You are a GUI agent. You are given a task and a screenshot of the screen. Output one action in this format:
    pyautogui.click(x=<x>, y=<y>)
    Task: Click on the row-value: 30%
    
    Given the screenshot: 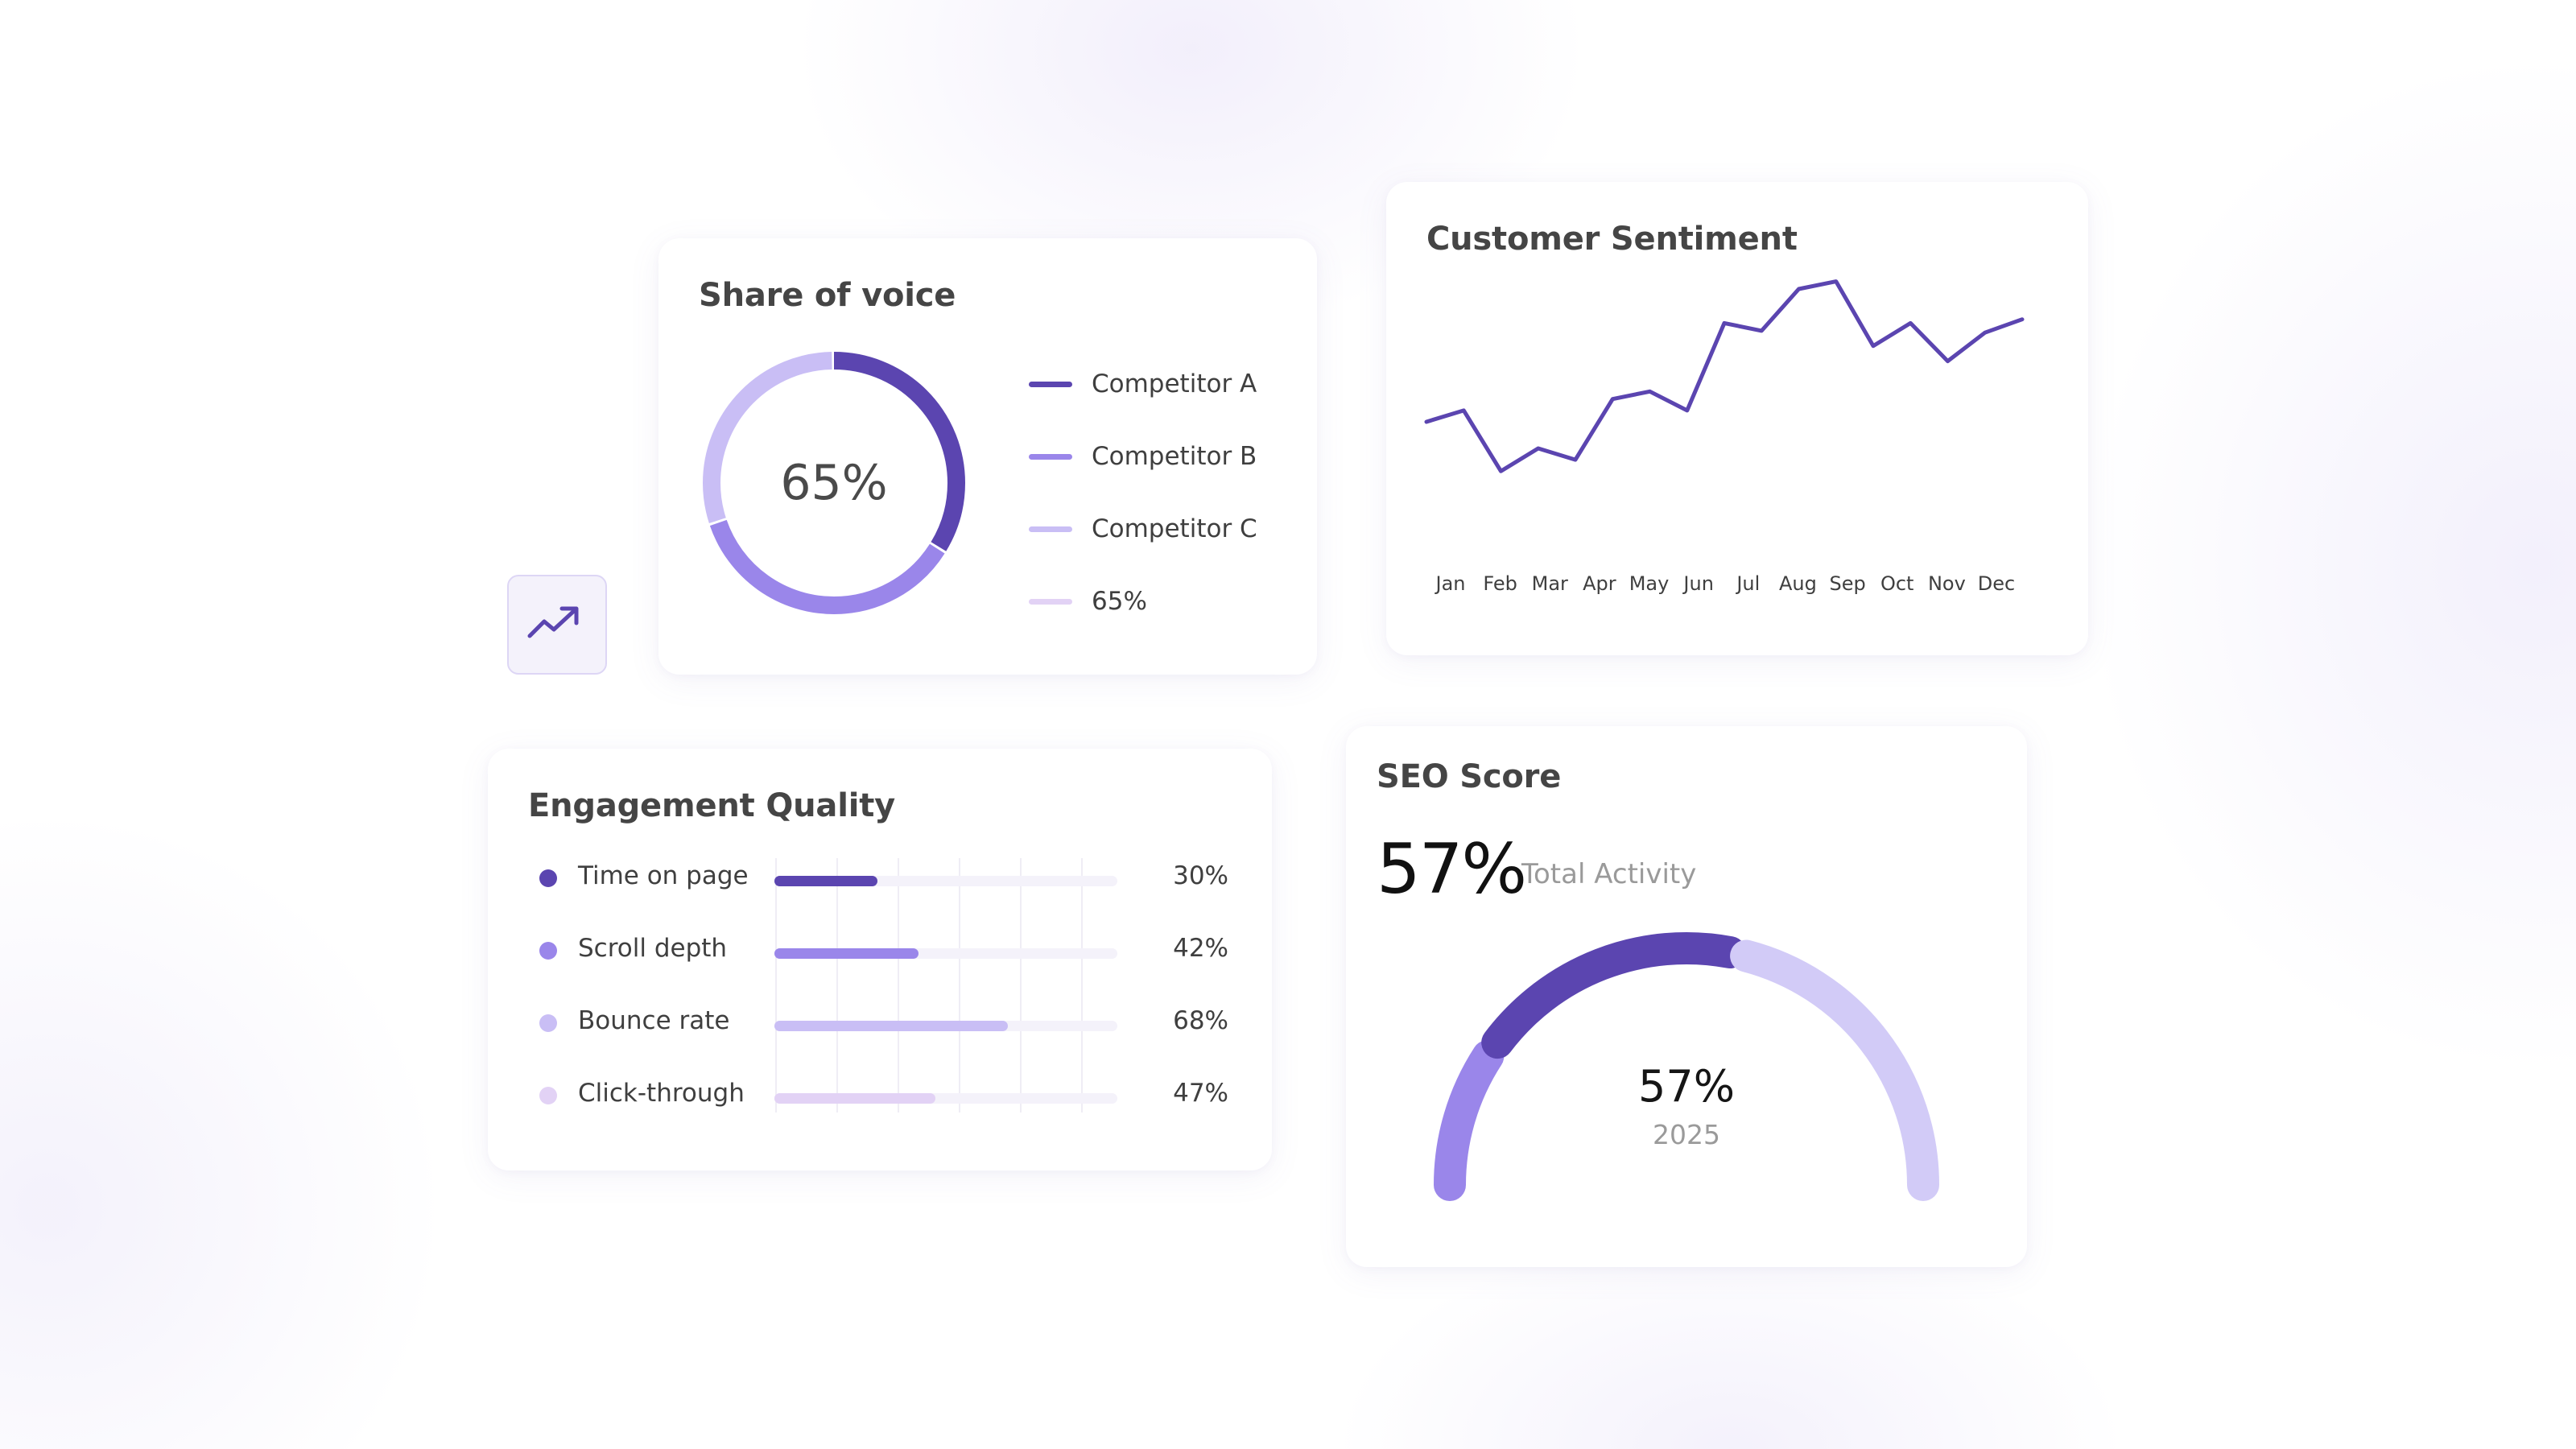 What is the action you would take?
    pyautogui.click(x=1200, y=875)
    